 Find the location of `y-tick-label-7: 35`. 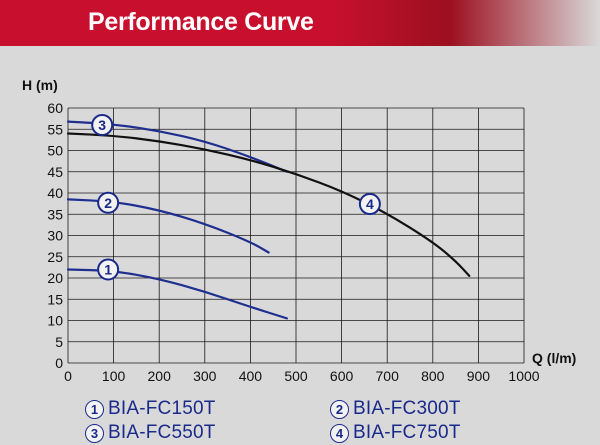

y-tick-label-7: 35 is located at coordinates (55, 214).